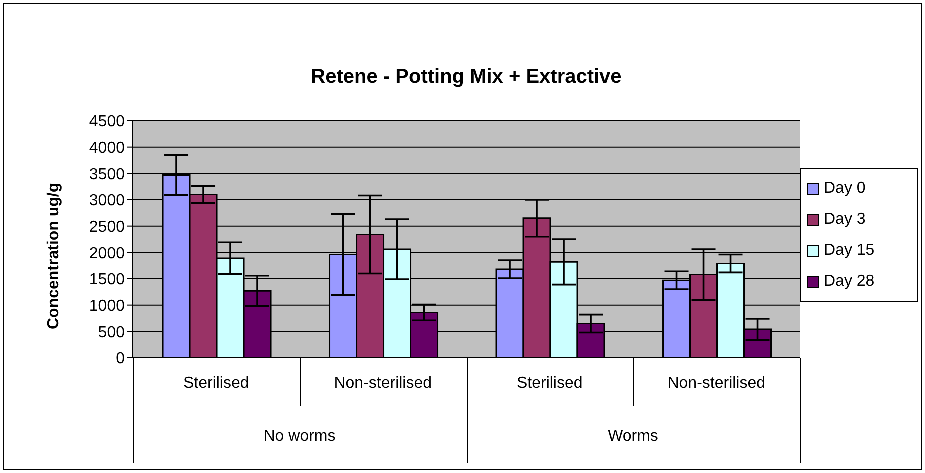  Describe the element at coordinates (299, 437) in the screenshot. I see `text: No worms` at that location.